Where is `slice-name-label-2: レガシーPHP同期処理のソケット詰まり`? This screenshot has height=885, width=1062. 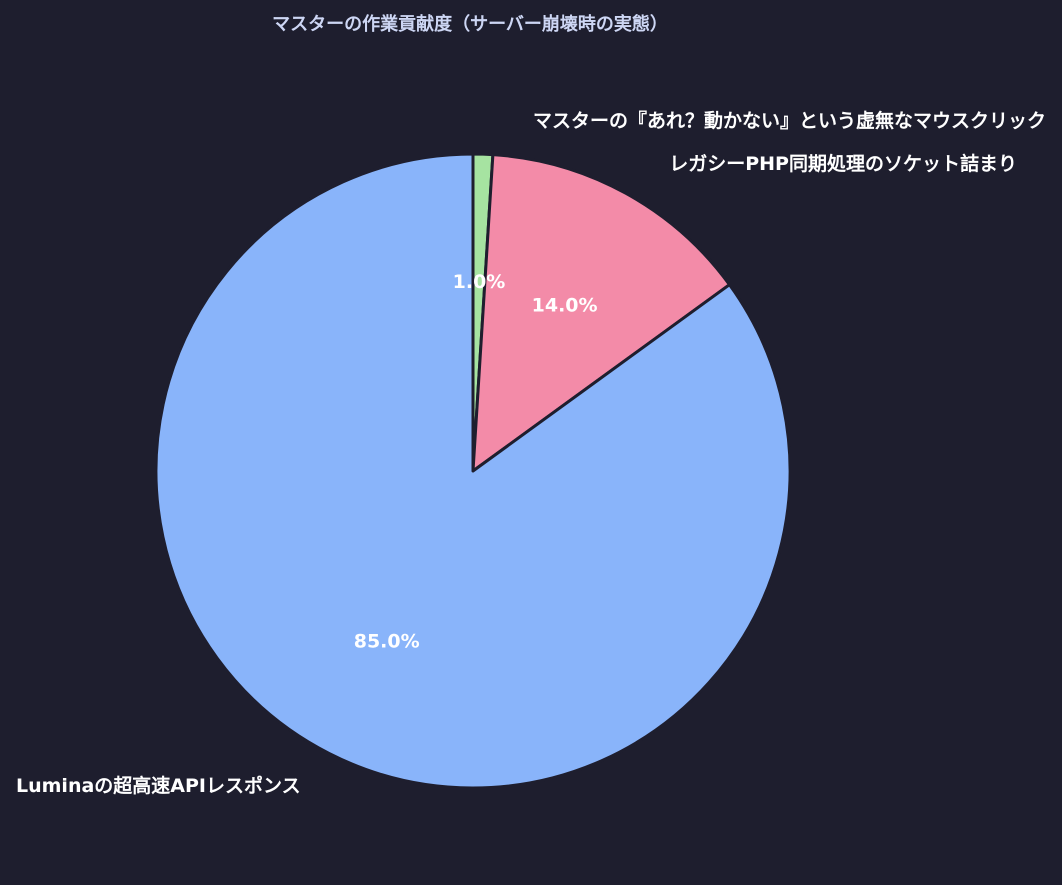
slice-name-label-2: レガシーPHP同期処理のソケット詰まり is located at coordinates (843, 163).